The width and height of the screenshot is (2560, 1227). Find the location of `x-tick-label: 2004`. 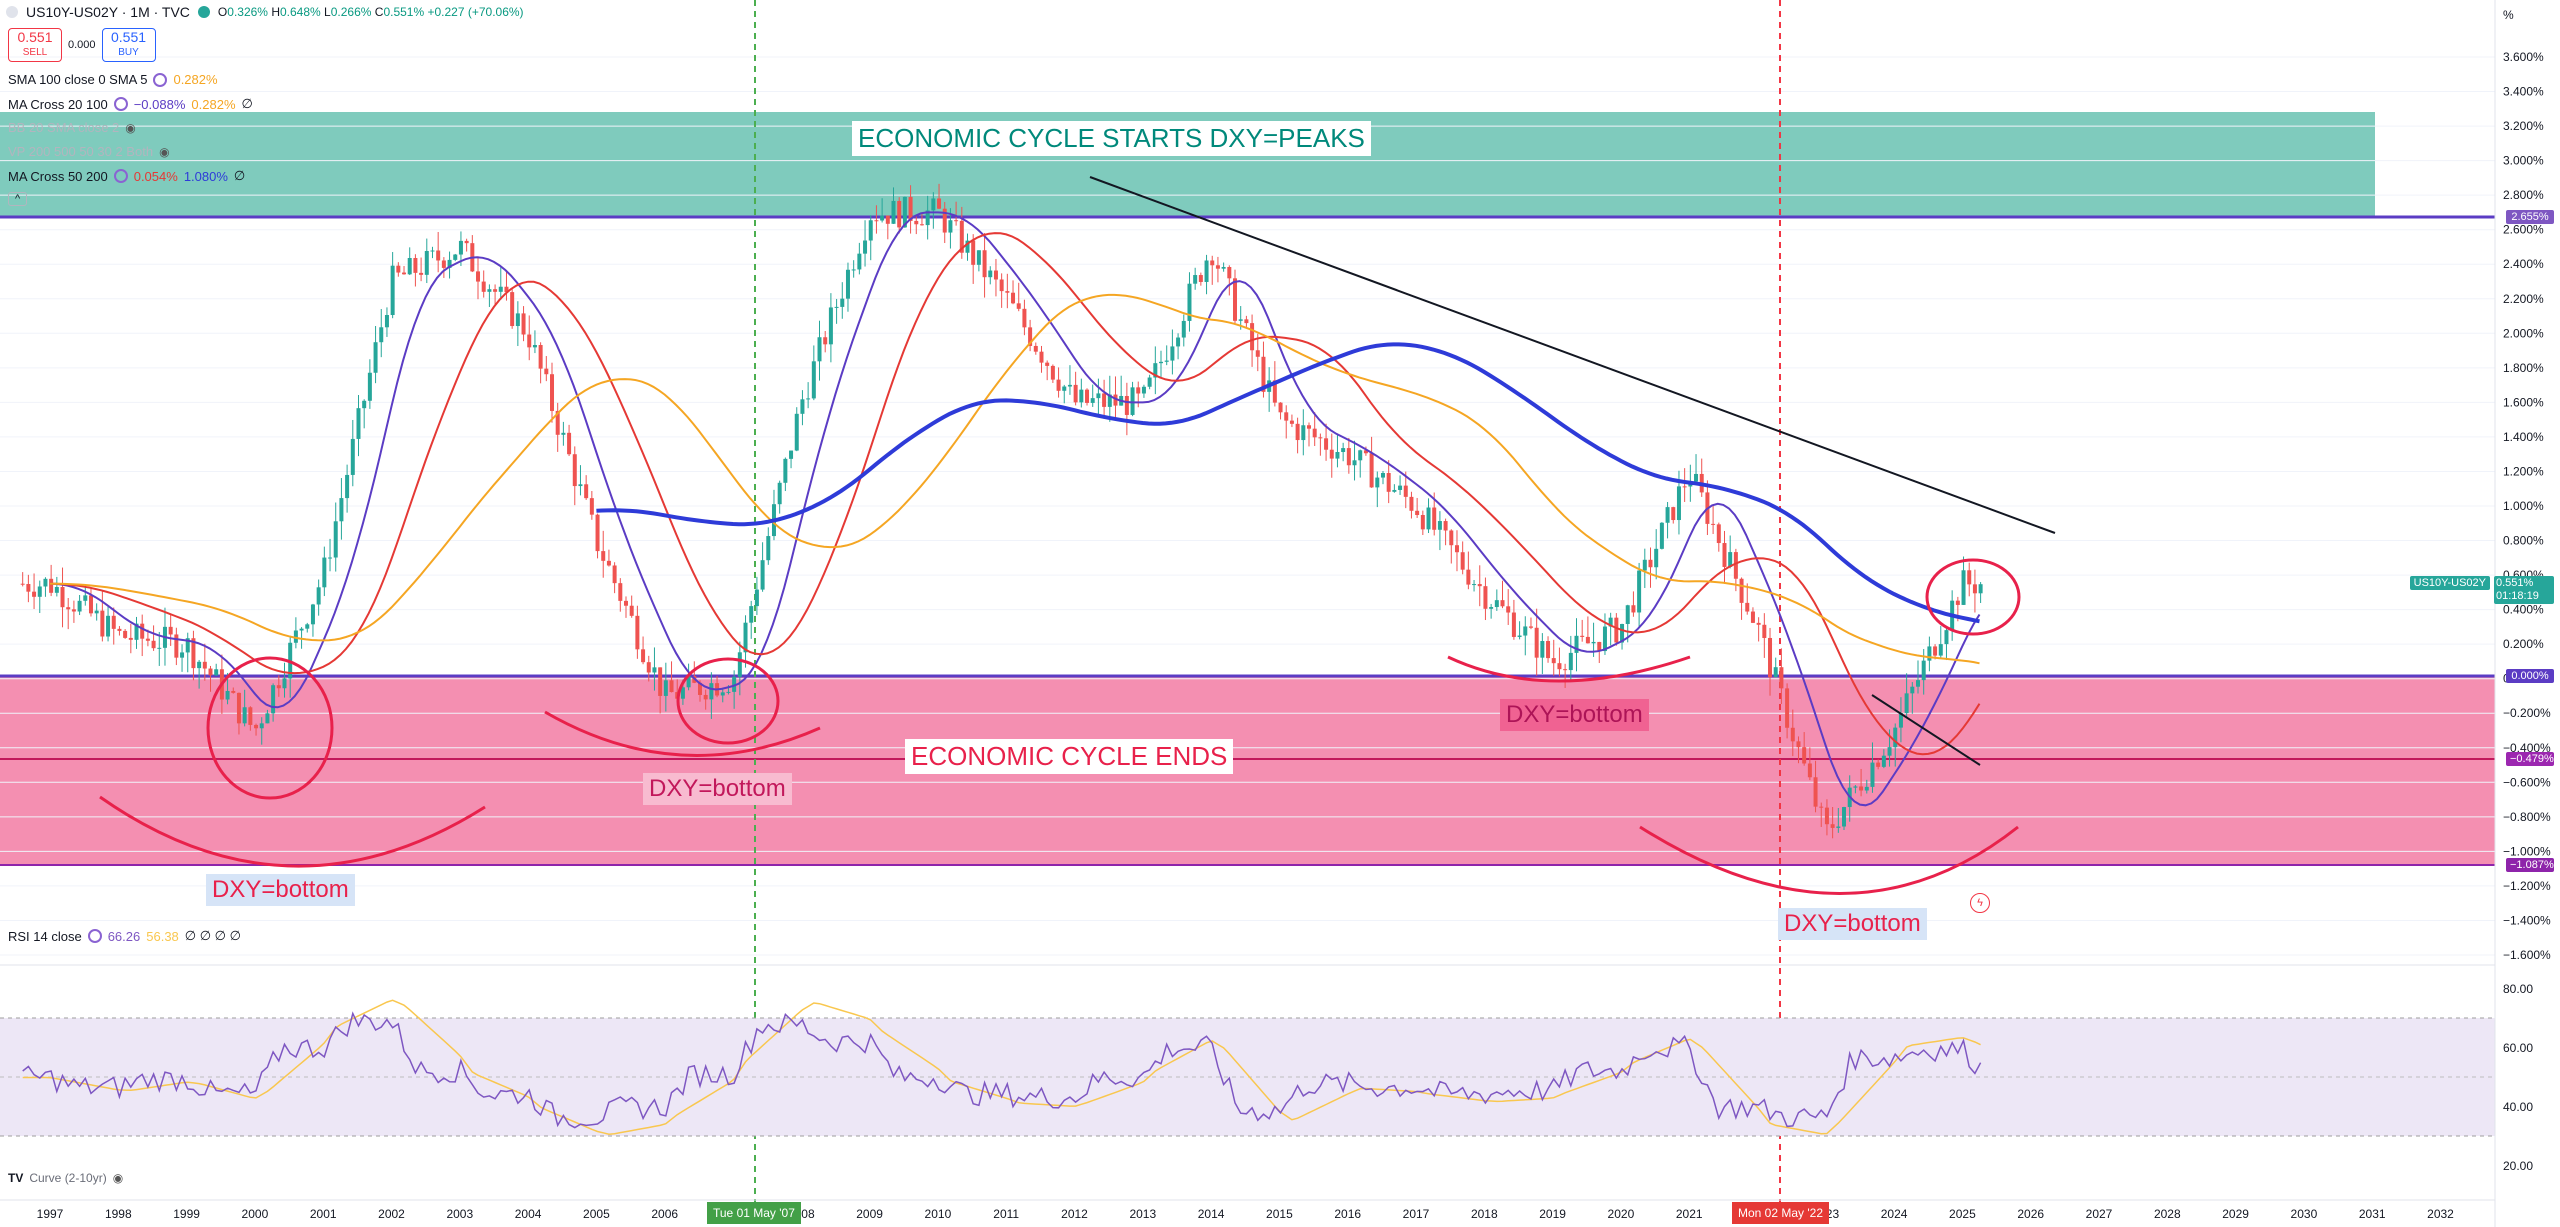

x-tick-label: 2004 is located at coordinates (528, 1214).